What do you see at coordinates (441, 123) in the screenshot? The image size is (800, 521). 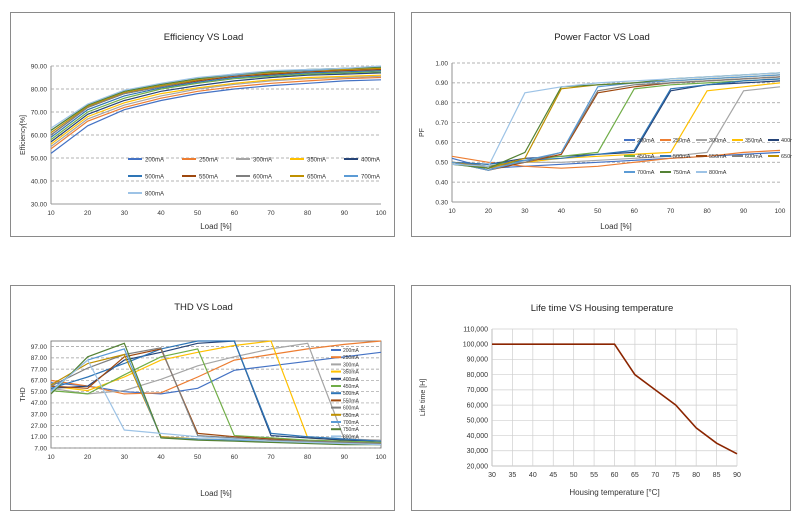 I see `y-tick-label: 0.70` at bounding box center [441, 123].